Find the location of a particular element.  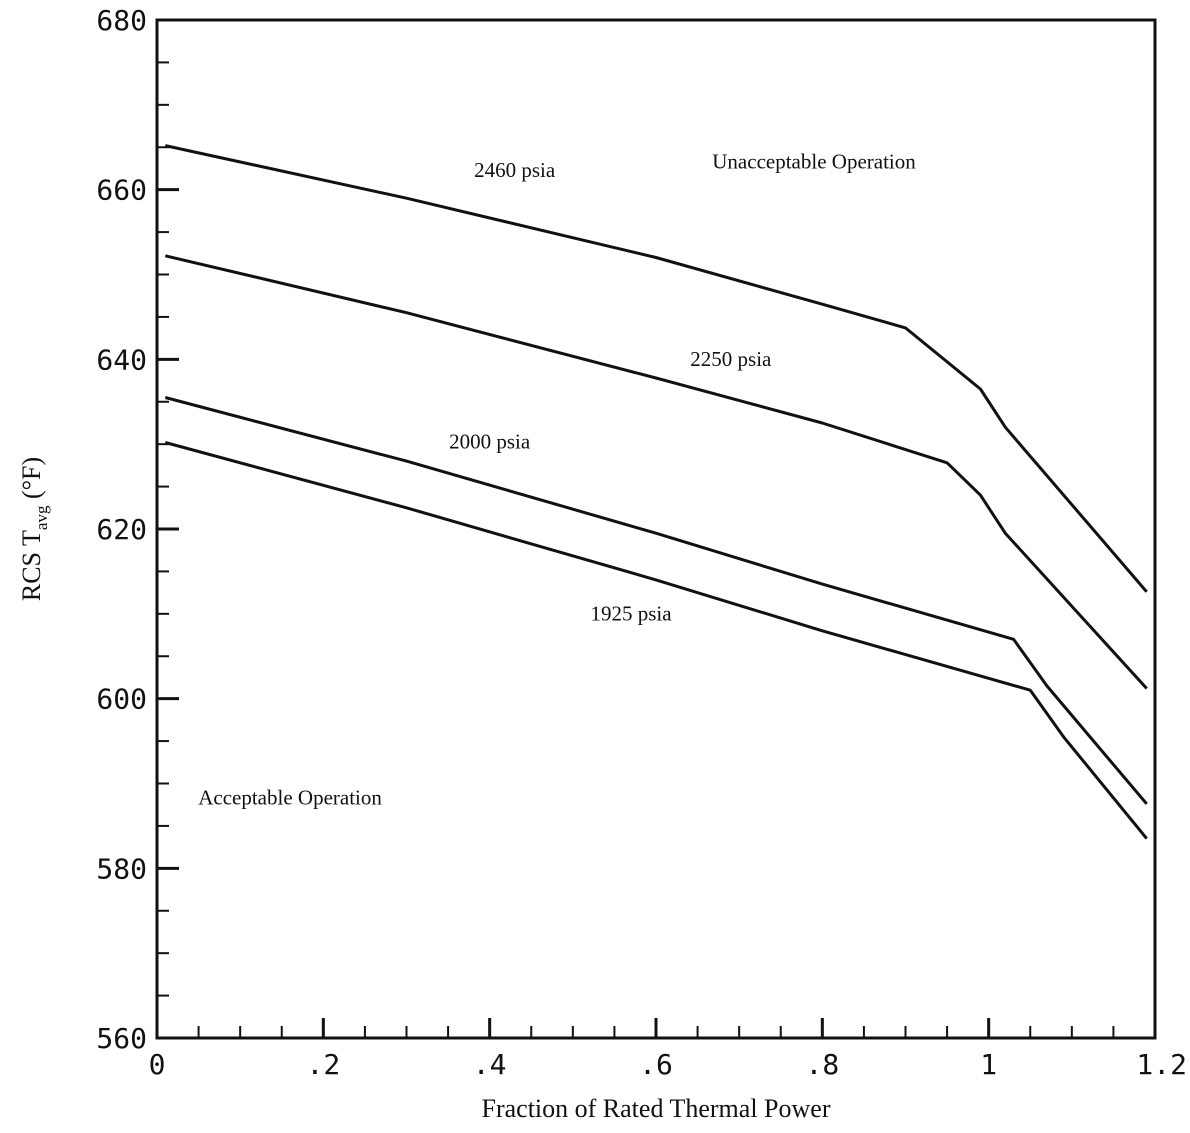

y-axis-title: RCS Tavg (°F) is located at coordinates (34, 529).